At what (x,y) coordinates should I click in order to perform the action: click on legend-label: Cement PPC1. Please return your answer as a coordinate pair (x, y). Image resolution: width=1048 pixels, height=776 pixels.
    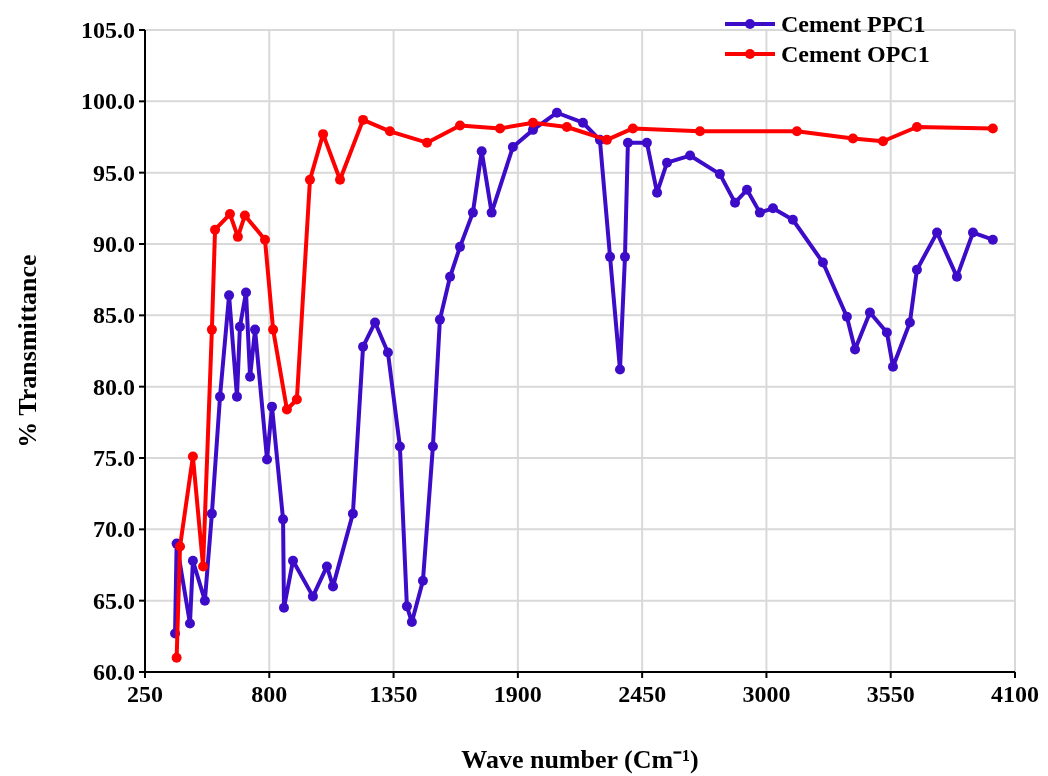
    Looking at the image, I should click on (853, 24).